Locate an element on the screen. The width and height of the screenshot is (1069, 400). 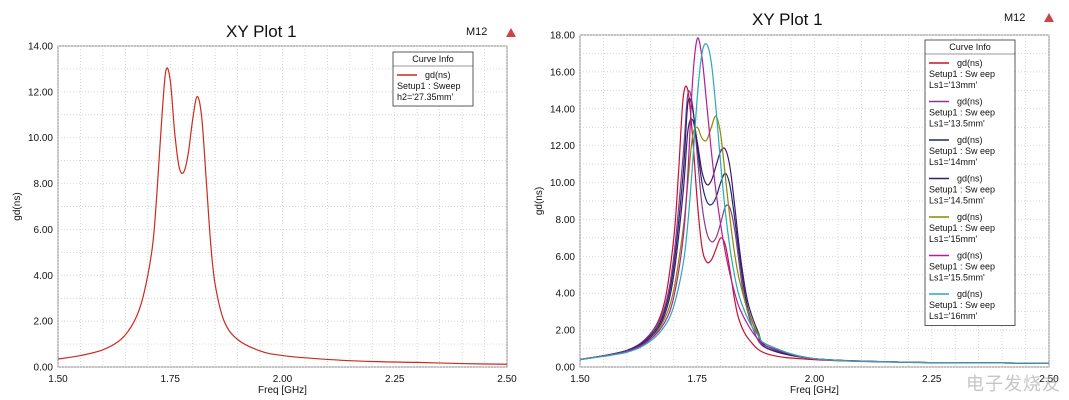
legend-entry-setup: Setup1 : Sweep is located at coordinates (429, 86).